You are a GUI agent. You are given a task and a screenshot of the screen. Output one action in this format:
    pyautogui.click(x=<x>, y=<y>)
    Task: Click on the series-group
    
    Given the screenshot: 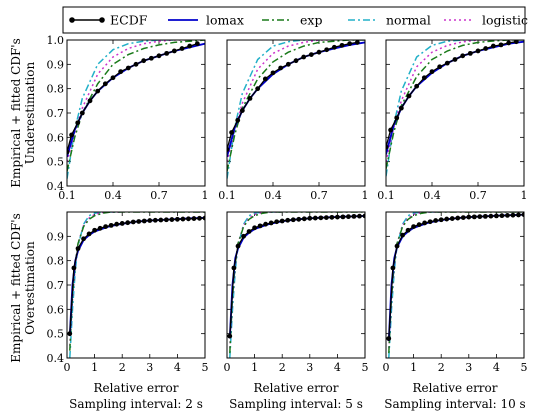 What is the action you would take?
    pyautogui.click(x=296, y=109)
    